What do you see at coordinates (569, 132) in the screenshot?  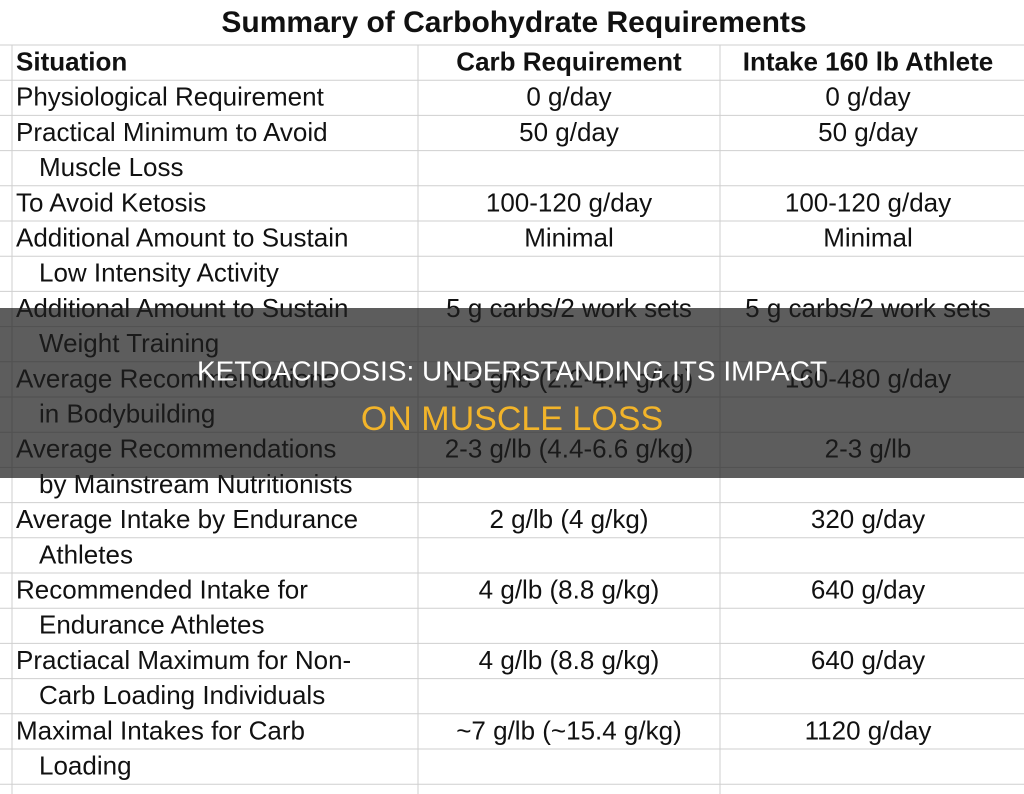 I see `carb-cell: 50 g/day` at bounding box center [569, 132].